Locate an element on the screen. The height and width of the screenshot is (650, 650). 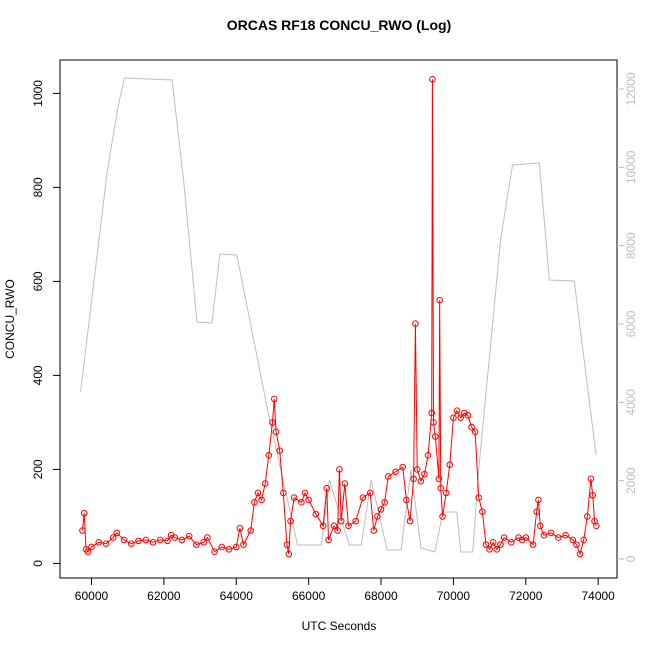
y2-tick-label: 6000 is located at coordinates (631, 323).